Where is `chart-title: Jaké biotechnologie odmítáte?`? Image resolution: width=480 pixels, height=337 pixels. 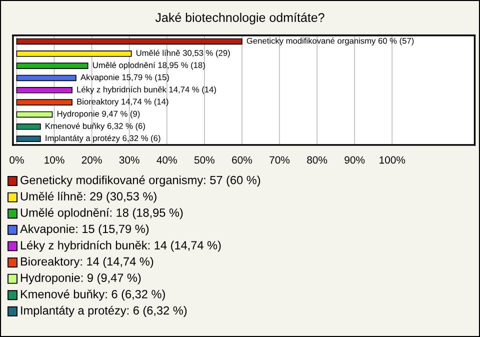
chart-title: Jaké biotechnologie odmítáte? is located at coordinates (239, 18).